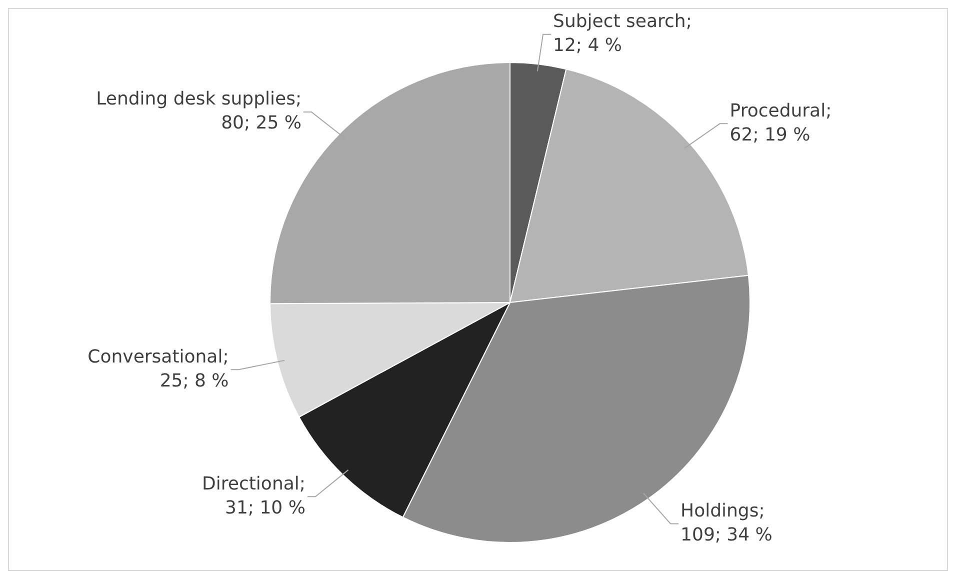 Image resolution: width=956 pixels, height=579 pixels. What do you see at coordinates (622, 33) in the screenshot?
I see `slice-label: Subject search; 12; 4 %` at bounding box center [622, 33].